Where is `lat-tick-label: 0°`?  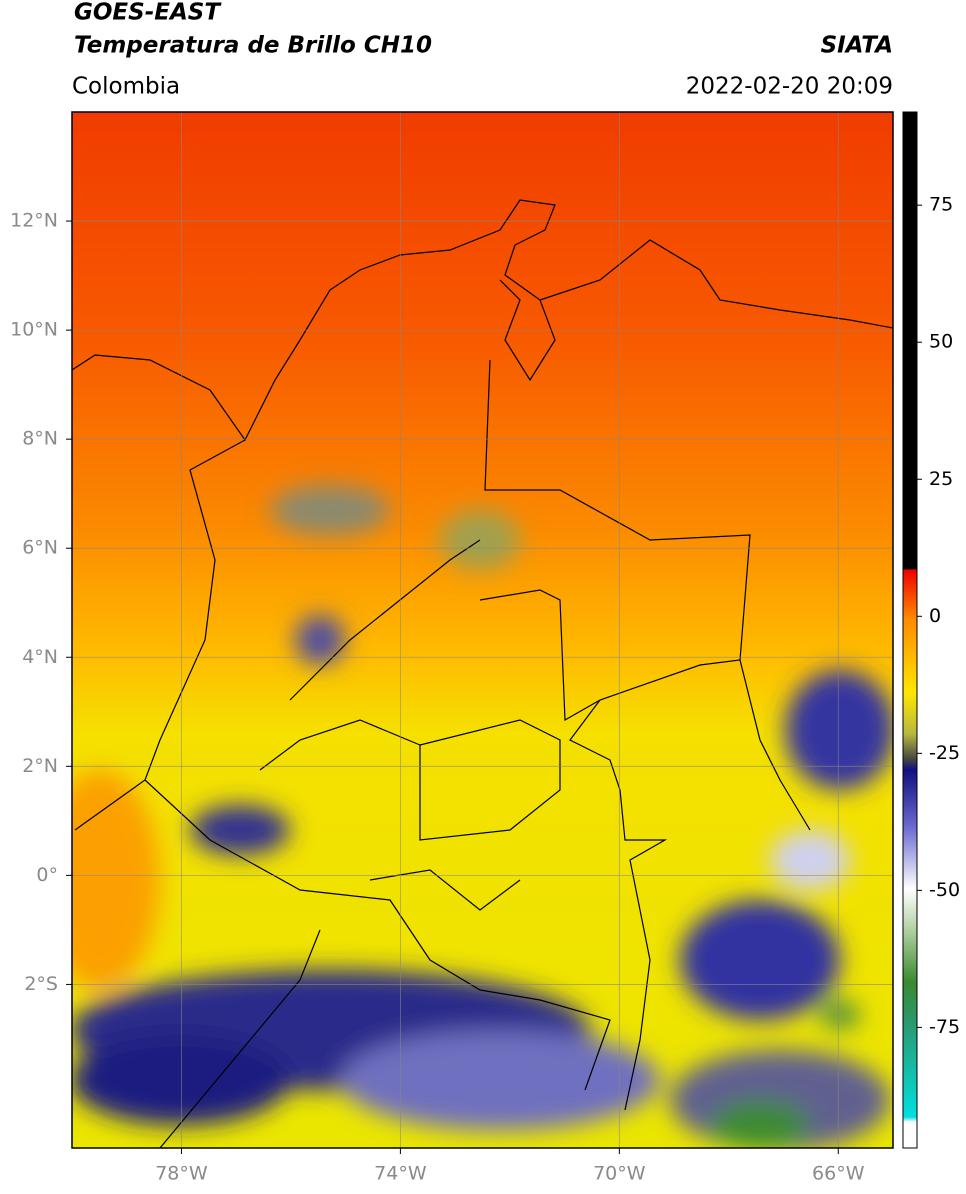
lat-tick-label: 0° is located at coordinates (47, 875).